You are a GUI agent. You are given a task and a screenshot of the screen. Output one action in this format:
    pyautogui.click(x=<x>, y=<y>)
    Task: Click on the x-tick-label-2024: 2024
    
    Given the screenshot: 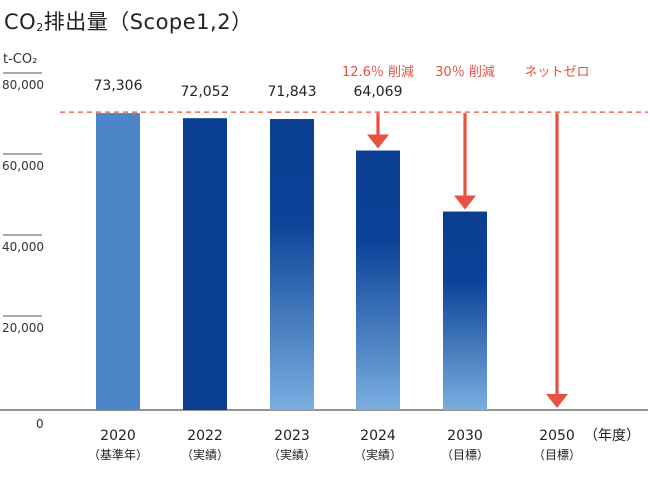 What is the action you would take?
    pyautogui.click(x=378, y=436)
    